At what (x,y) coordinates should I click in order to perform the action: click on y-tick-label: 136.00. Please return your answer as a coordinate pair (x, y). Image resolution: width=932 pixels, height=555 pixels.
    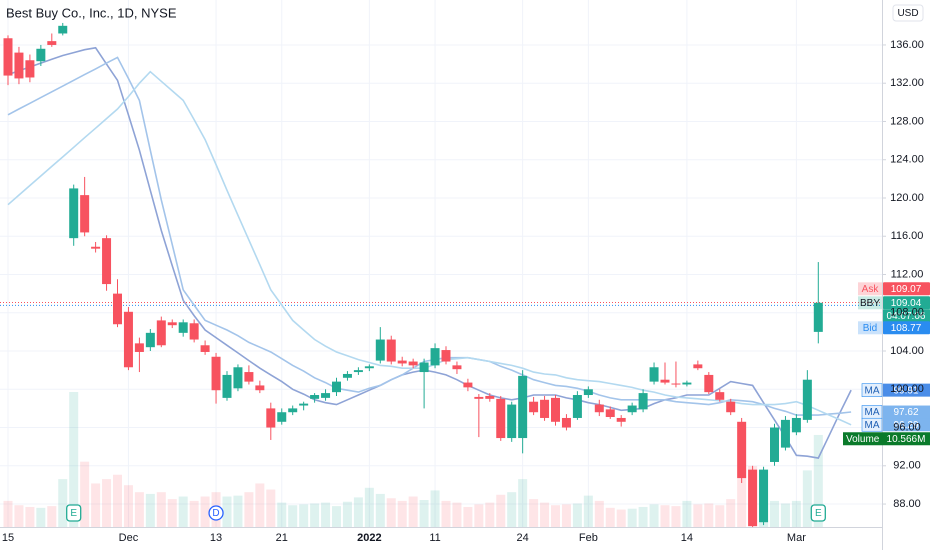
    Looking at the image, I should click on (907, 45).